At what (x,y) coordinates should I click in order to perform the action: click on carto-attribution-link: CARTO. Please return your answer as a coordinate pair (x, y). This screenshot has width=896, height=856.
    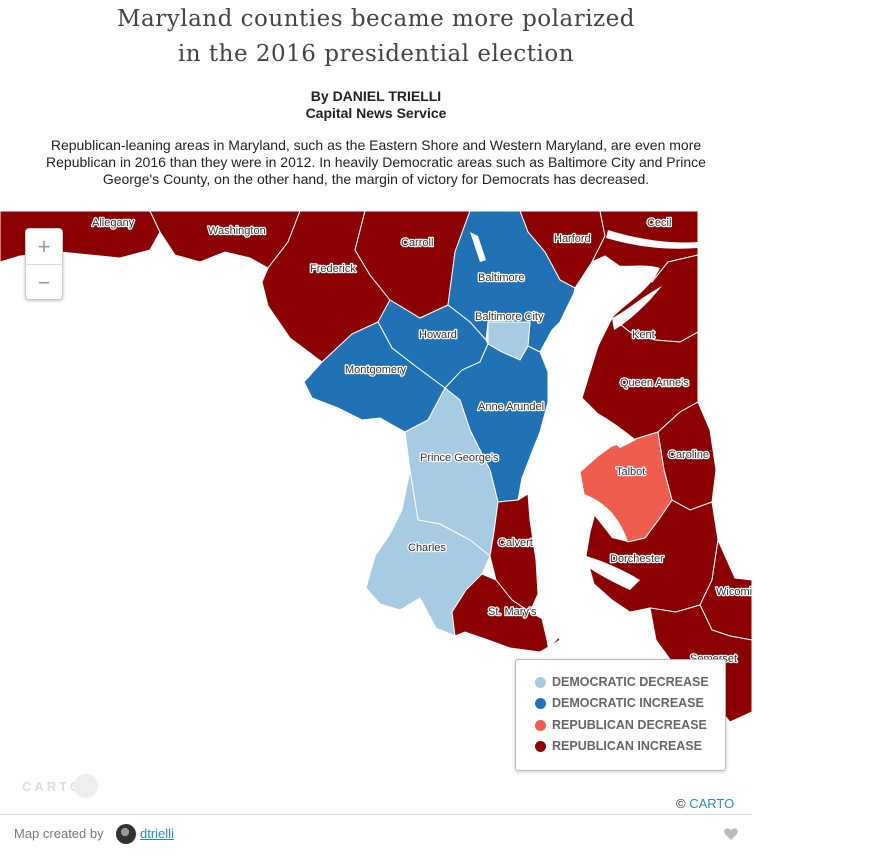
    Looking at the image, I should click on (712, 803).